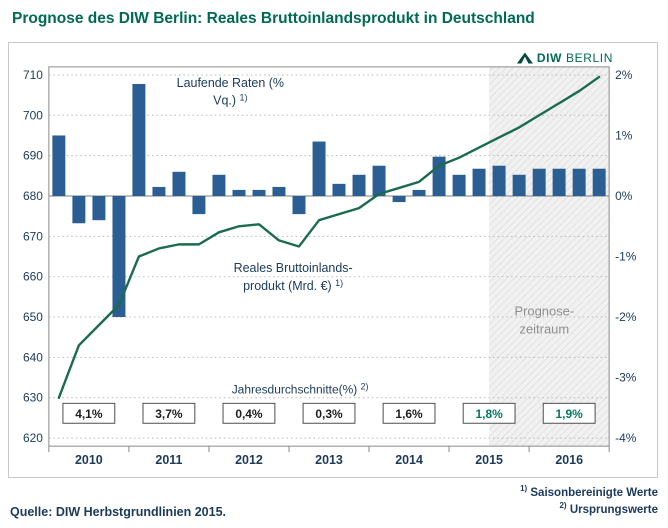  Describe the element at coordinates (33, 115) in the screenshot. I see `left-axis-tick-label: 700` at that location.